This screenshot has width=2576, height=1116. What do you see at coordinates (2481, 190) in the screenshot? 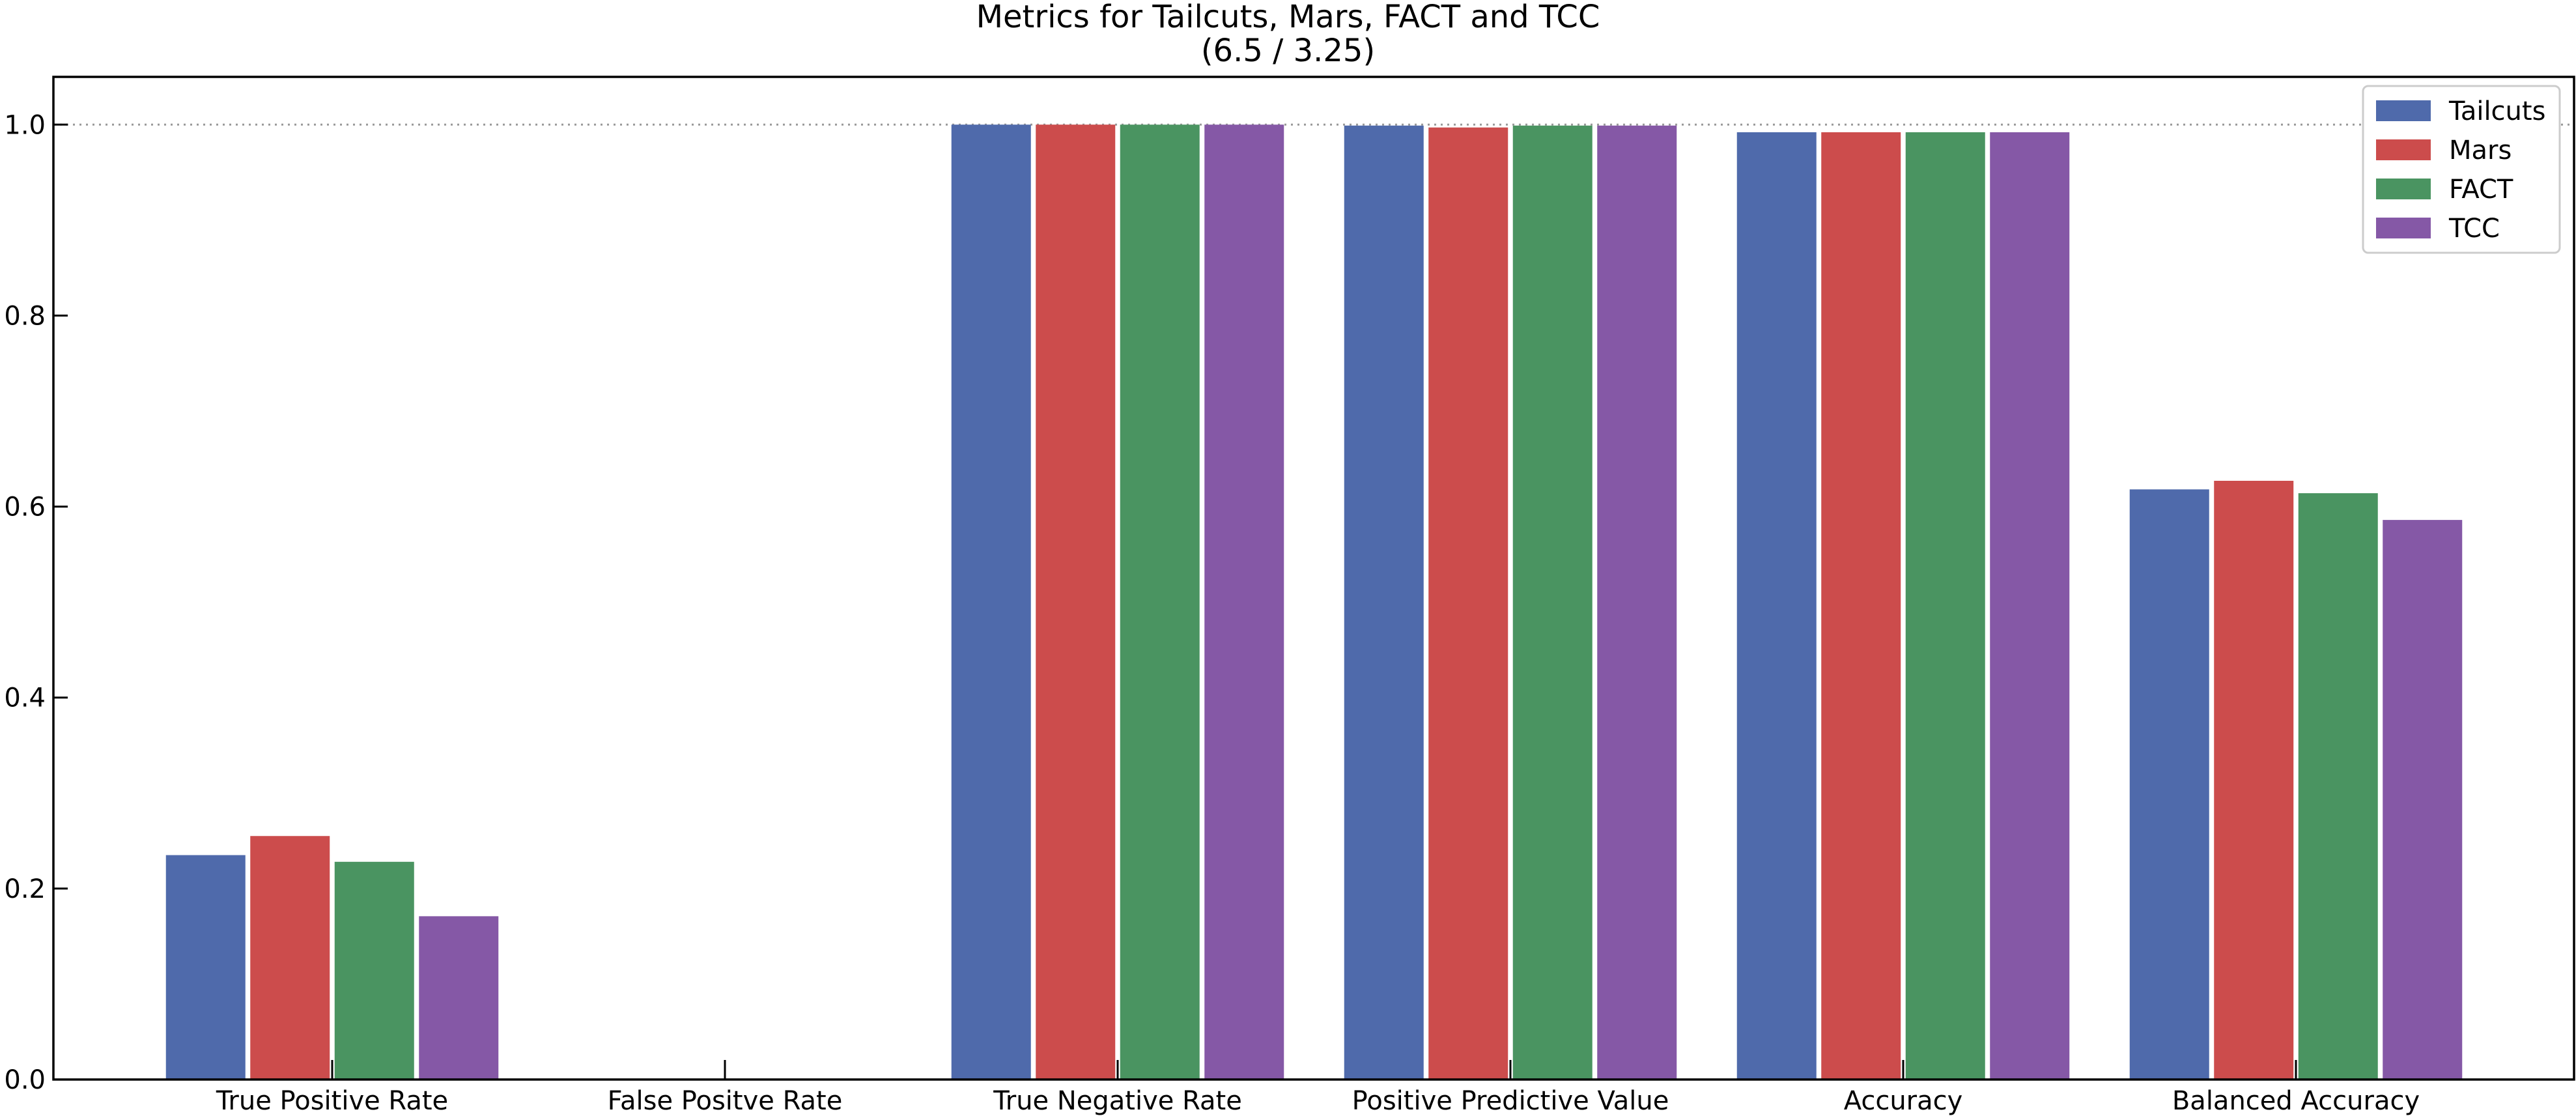
I see `legend-label-fact: FACT` at bounding box center [2481, 190].